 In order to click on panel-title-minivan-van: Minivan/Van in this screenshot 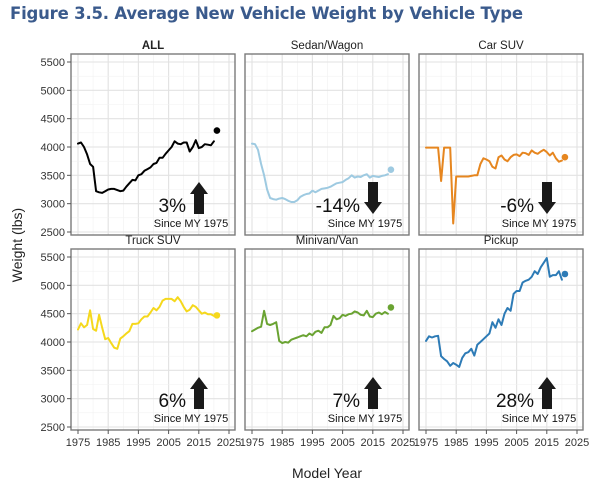, I will do `click(327, 241)`.